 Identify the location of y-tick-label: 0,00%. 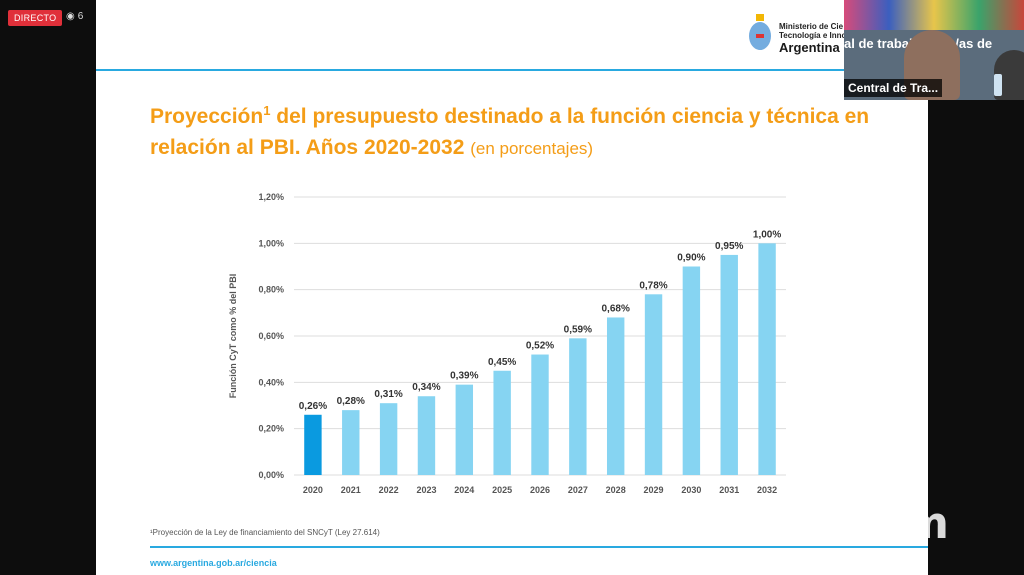
(271, 475).